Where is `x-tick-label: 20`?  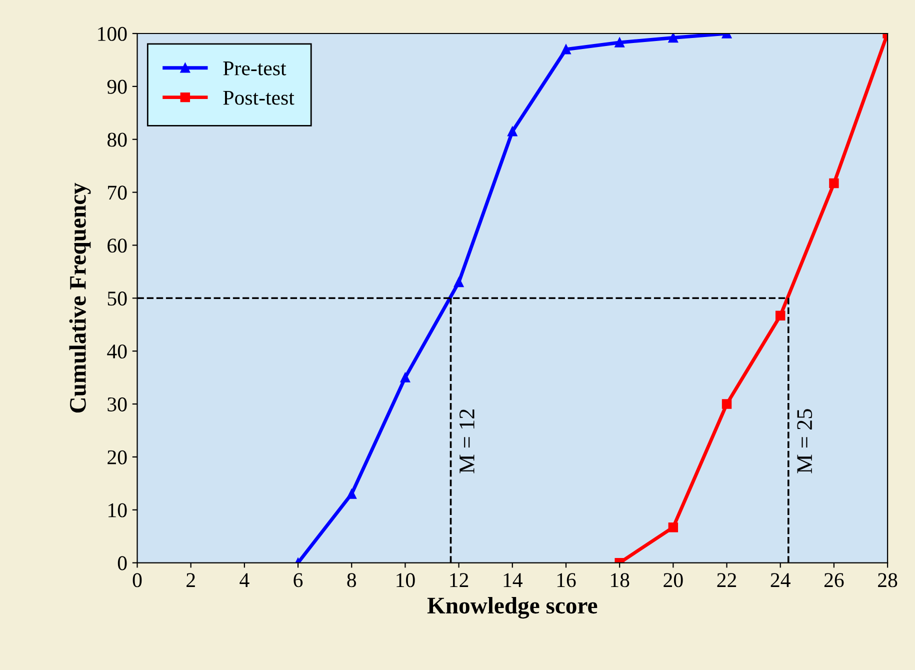 x-tick-label: 20 is located at coordinates (673, 580).